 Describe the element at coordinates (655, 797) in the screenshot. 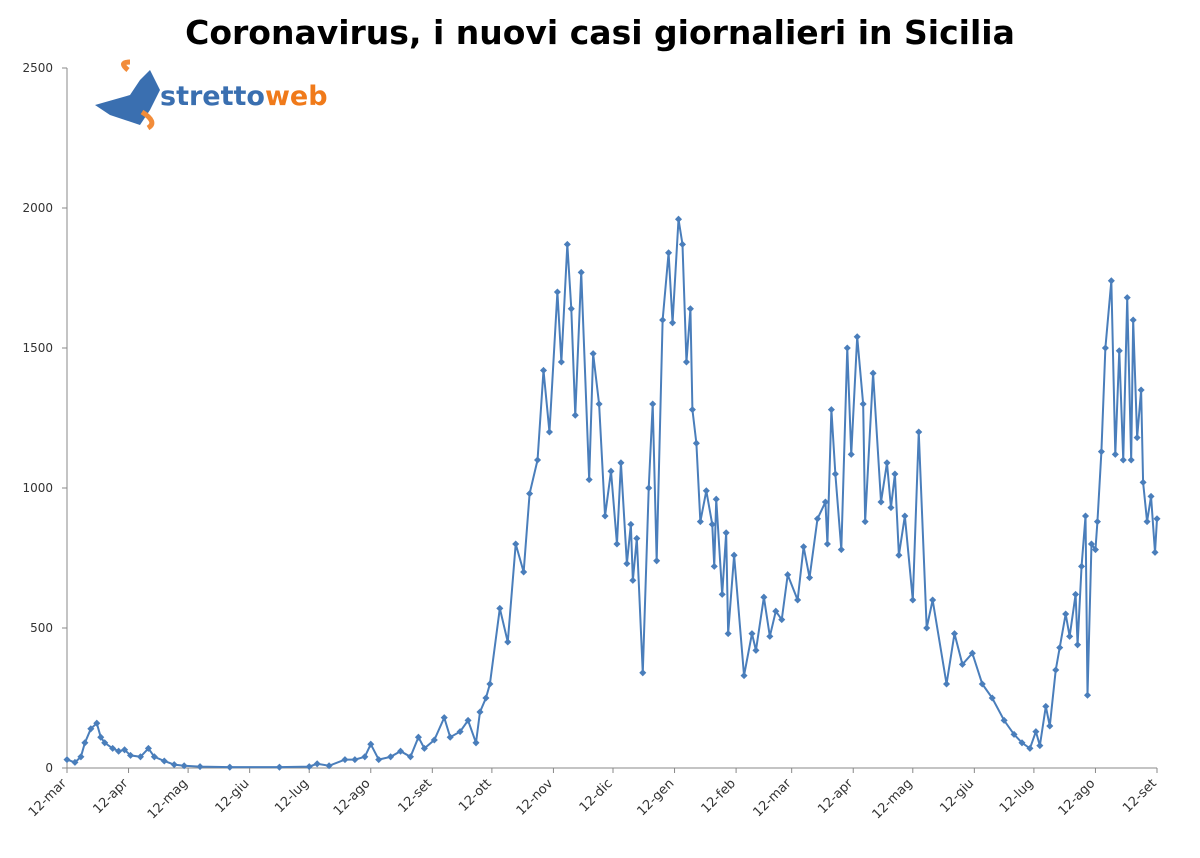

I see `x-tick-label: 12-gen` at that location.